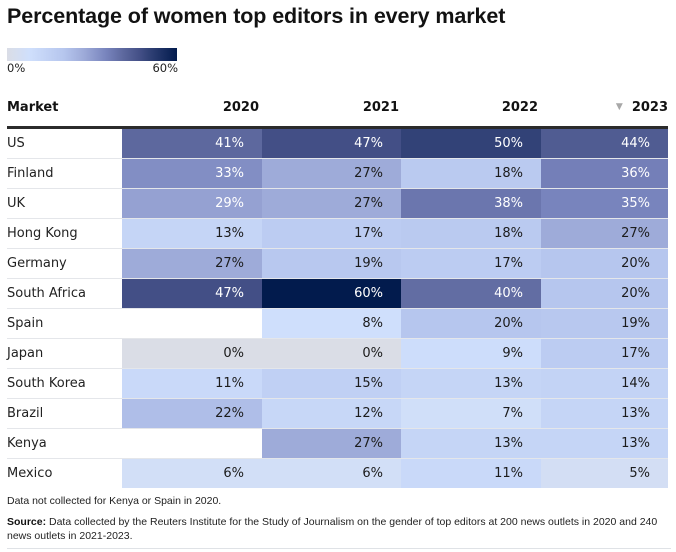 The height and width of the screenshot is (552, 676). What do you see at coordinates (46, 383) in the screenshot?
I see `market-label: South Korea` at bounding box center [46, 383].